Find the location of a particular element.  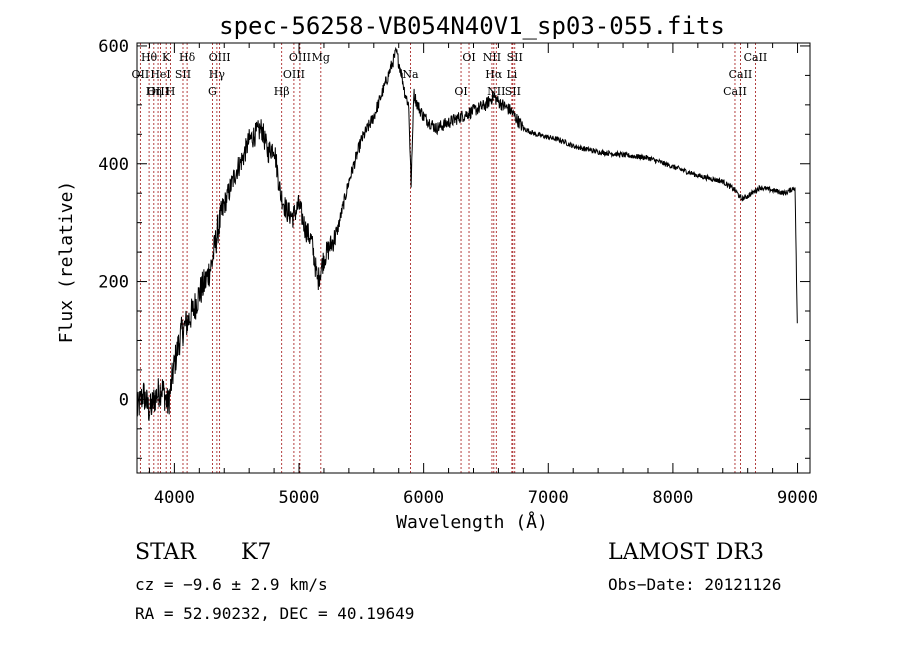

x-tick-label: 5000 is located at coordinates (299, 498).